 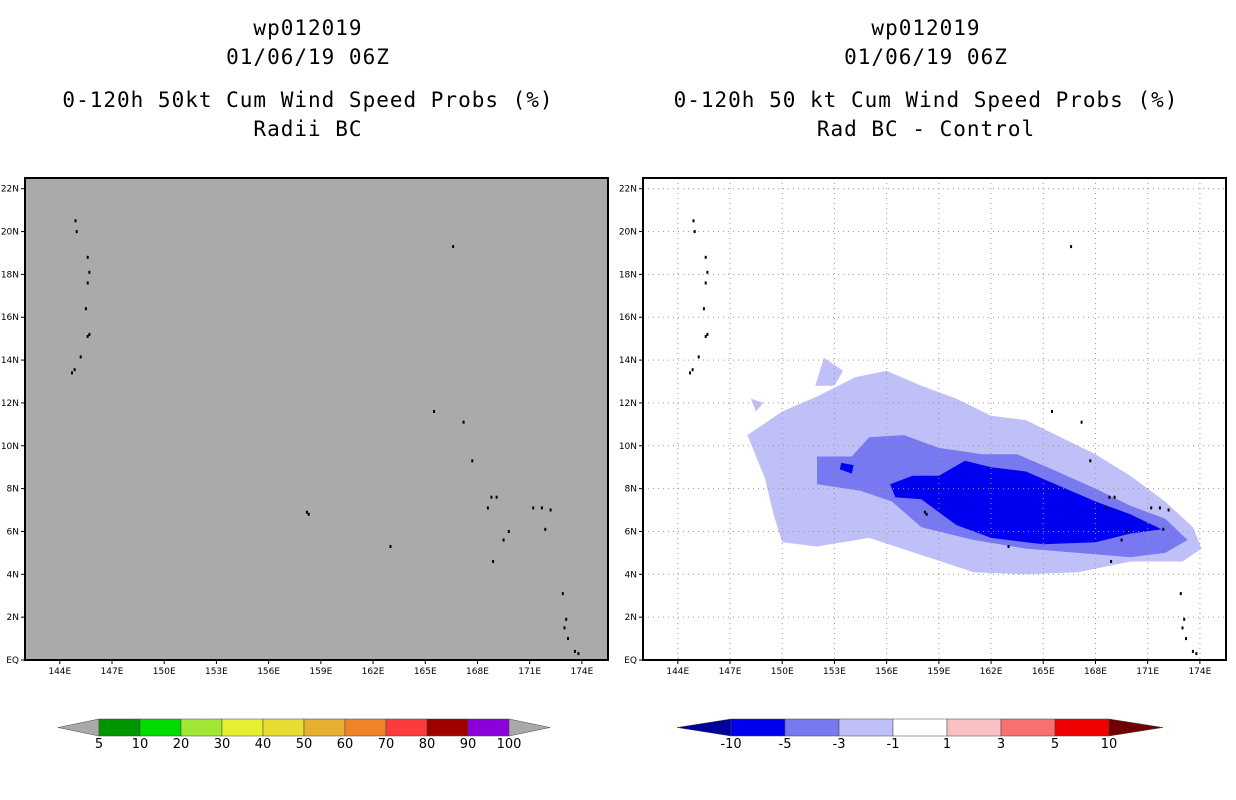 I want to click on colorbar-label: -3, so click(x=839, y=744).